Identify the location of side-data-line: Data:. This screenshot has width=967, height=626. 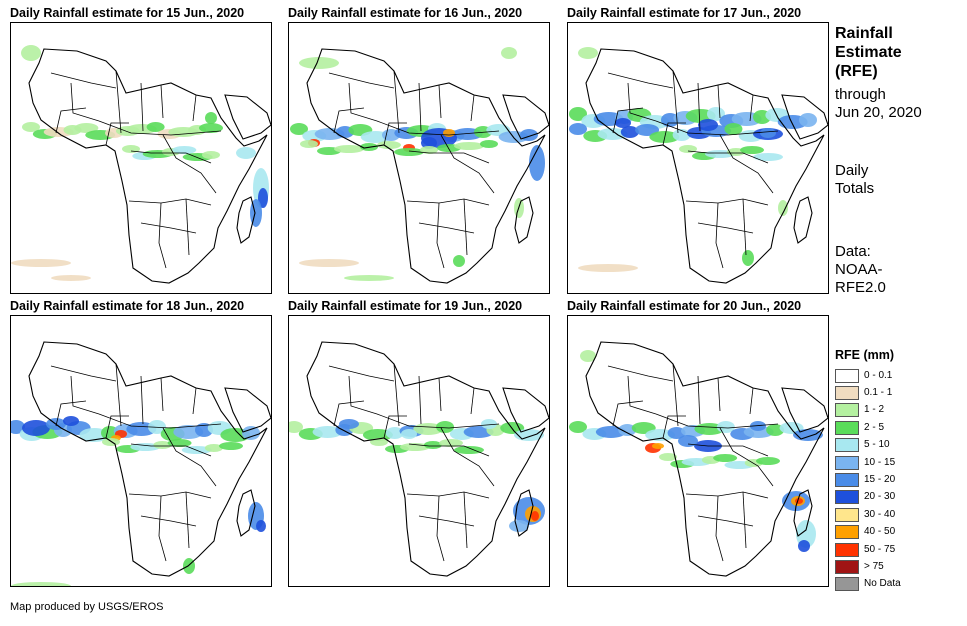
(853, 251).